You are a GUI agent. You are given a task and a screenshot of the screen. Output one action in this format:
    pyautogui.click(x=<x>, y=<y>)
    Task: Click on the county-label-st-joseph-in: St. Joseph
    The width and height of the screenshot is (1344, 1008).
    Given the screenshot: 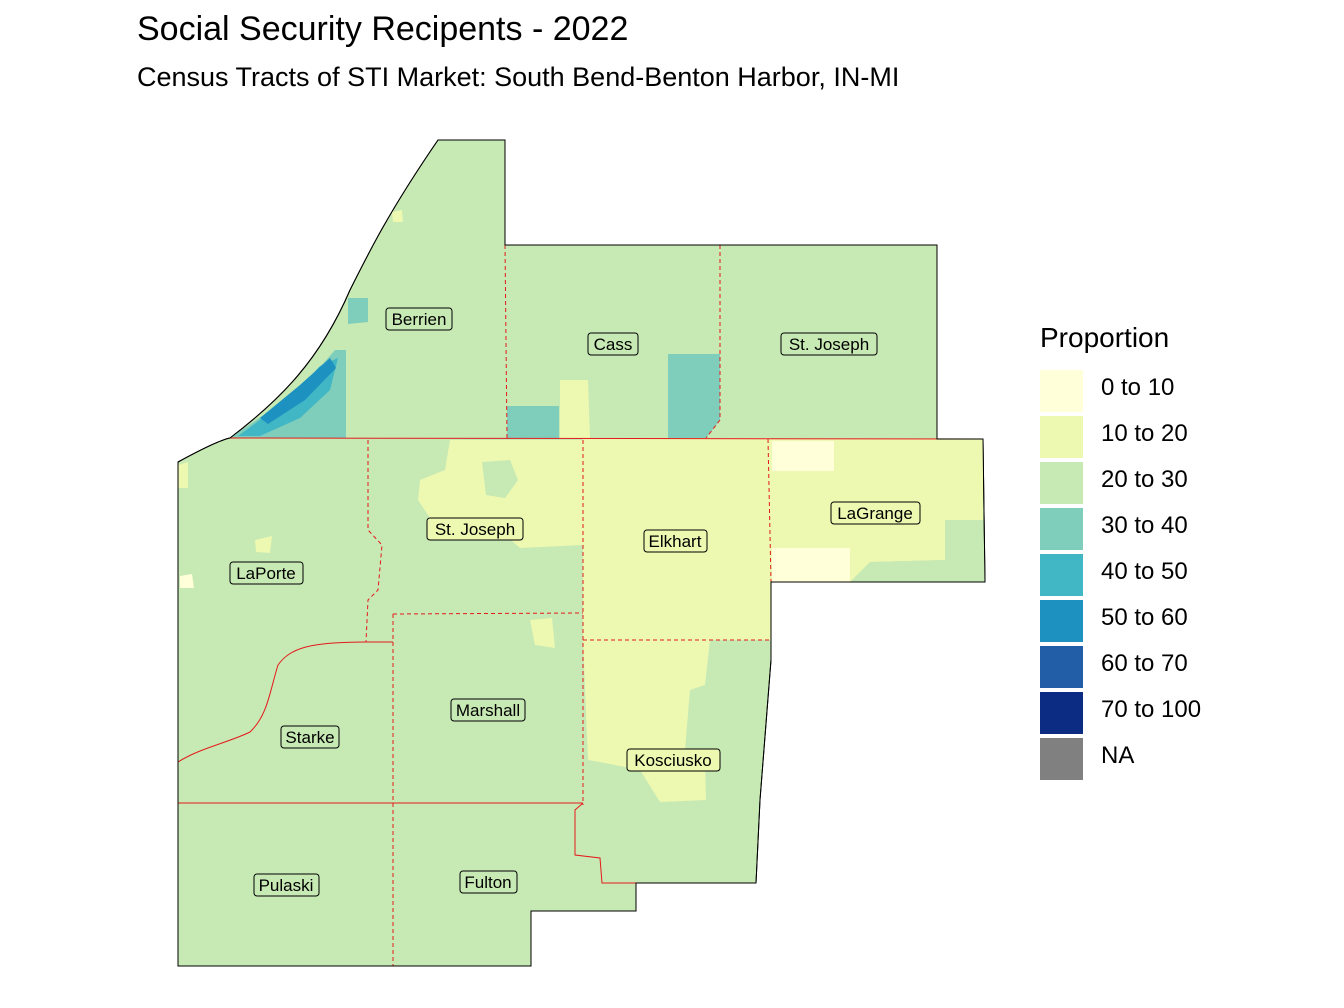 What is the action you would take?
    pyautogui.click(x=475, y=529)
    